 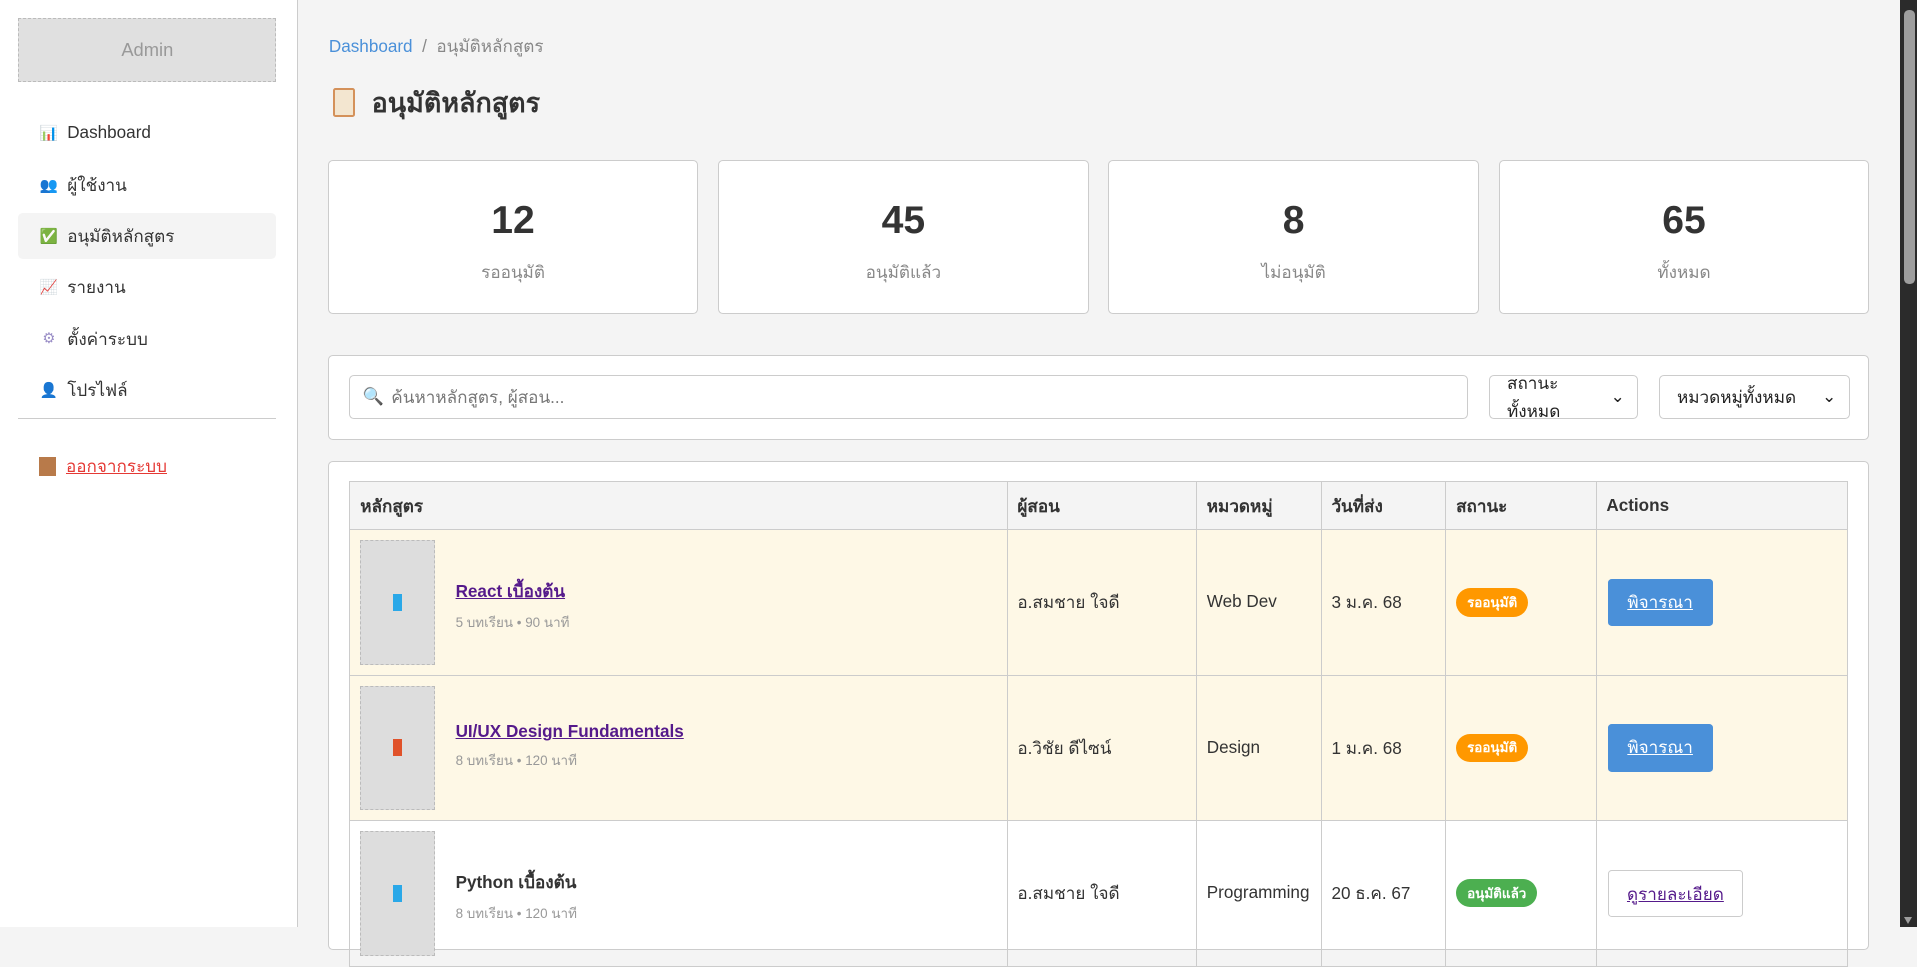 I want to click on sidebar-item-users: 👥 ผู้ใช้งาน, so click(x=147, y=184).